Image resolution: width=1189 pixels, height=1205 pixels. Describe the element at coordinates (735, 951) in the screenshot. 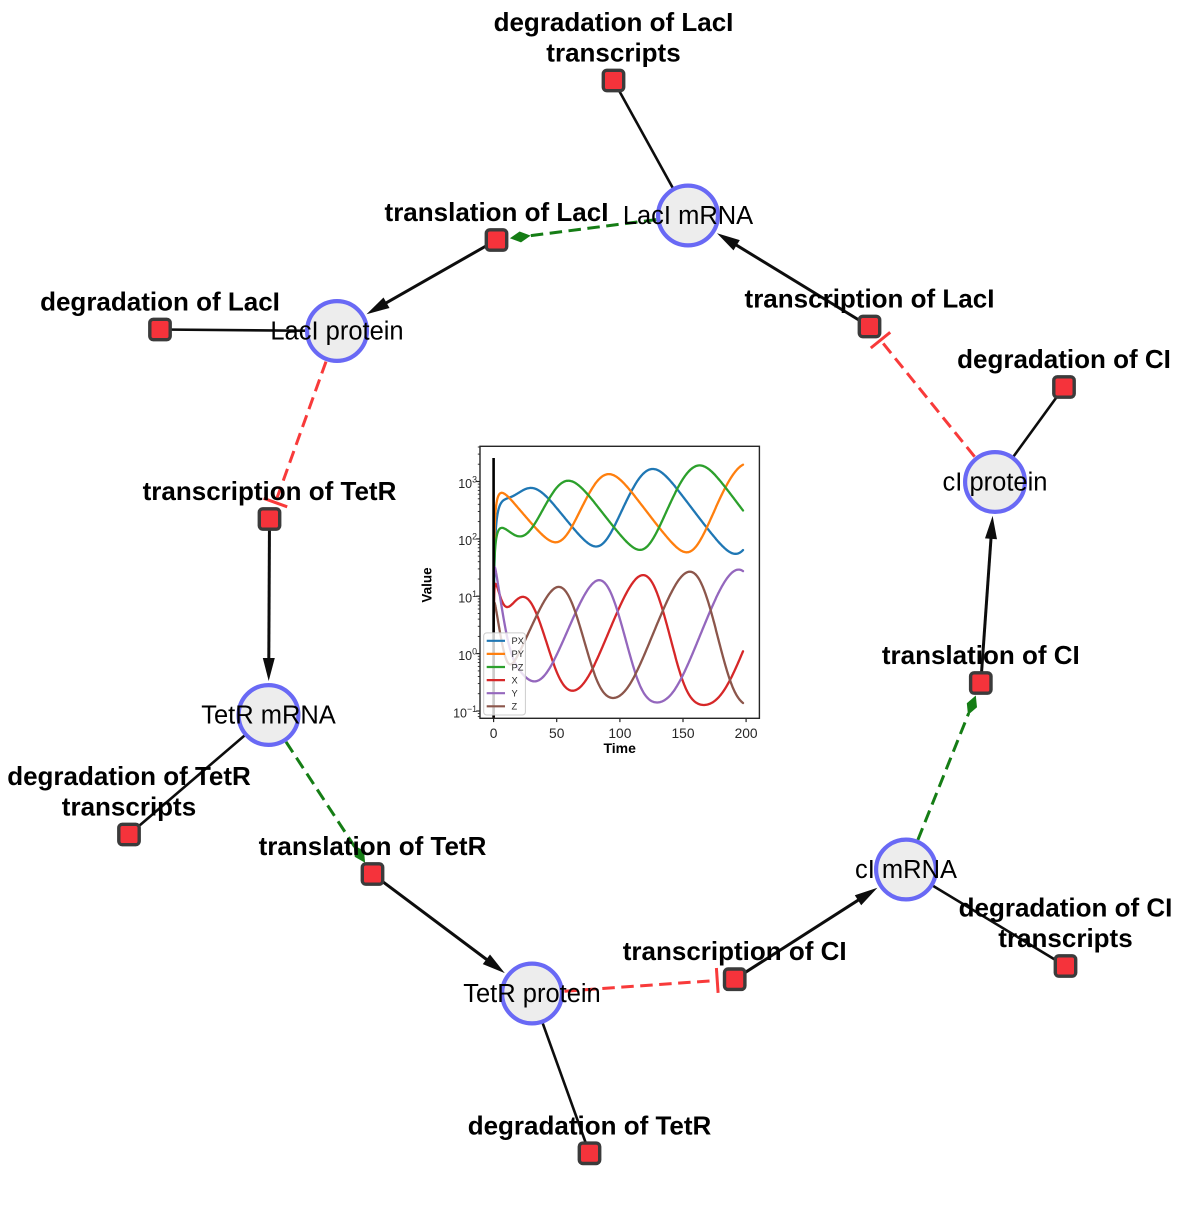

I see `svg-text: transcription of CI` at that location.